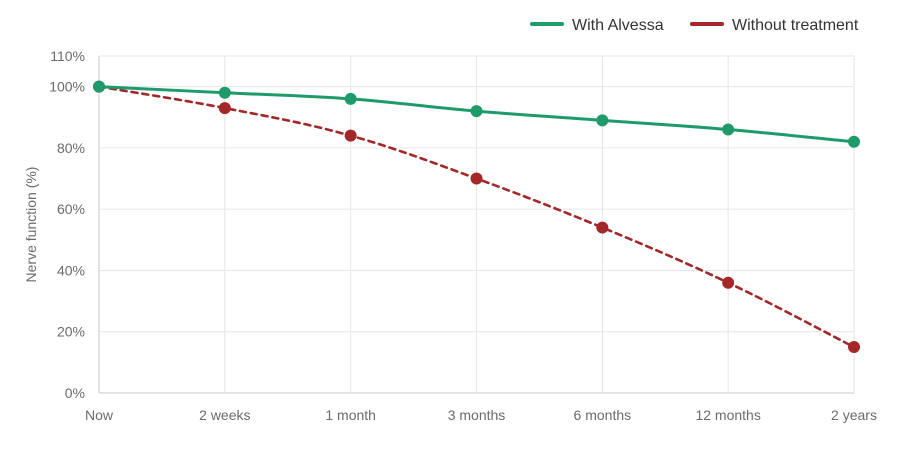 The width and height of the screenshot is (900, 457). Describe the element at coordinates (728, 129) in the screenshot. I see `data-point-with-alvessa-12-months` at that location.